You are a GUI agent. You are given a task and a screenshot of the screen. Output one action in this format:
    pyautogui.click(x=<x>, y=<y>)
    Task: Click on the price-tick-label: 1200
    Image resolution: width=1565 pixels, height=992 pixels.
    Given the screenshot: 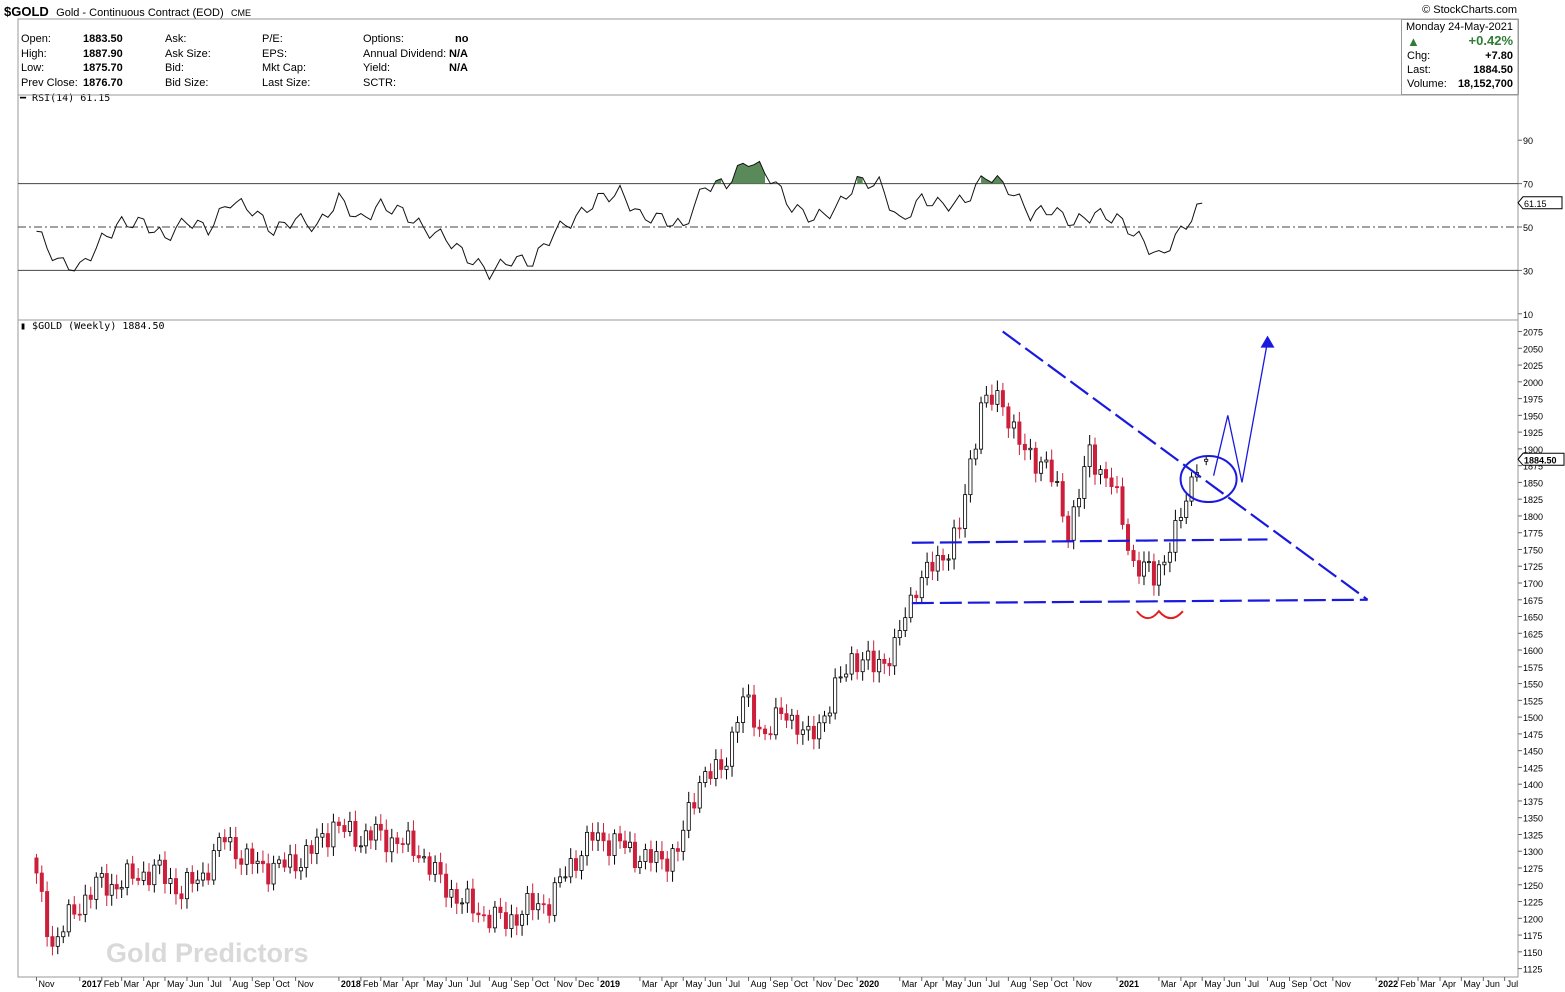 What is the action you would take?
    pyautogui.click(x=1533, y=919)
    